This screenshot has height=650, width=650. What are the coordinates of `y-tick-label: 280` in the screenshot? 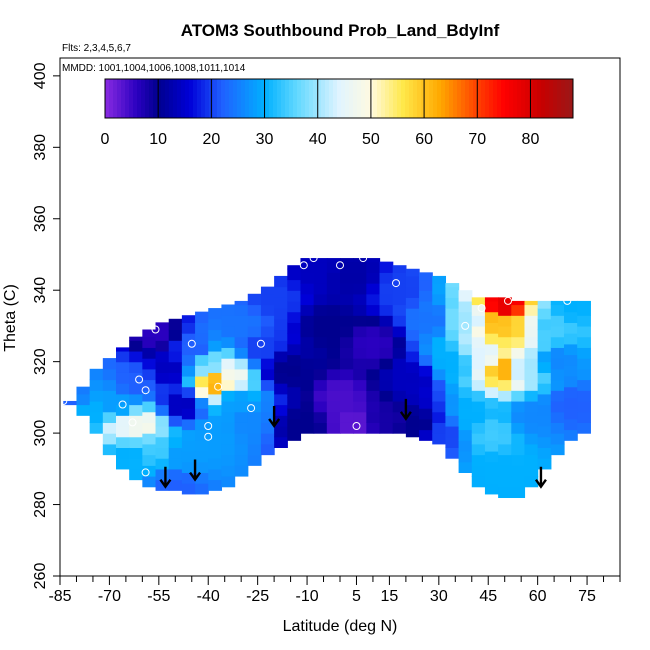 It's located at (40, 504).